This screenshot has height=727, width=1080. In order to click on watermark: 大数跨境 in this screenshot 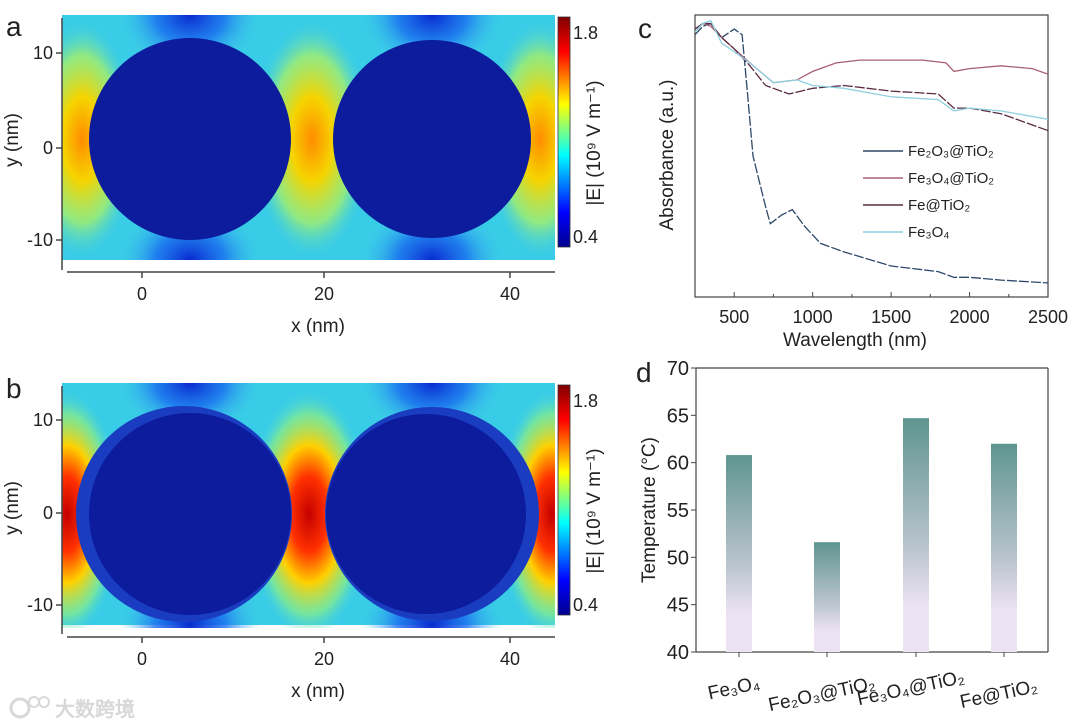, I will do `click(72, 708)`.